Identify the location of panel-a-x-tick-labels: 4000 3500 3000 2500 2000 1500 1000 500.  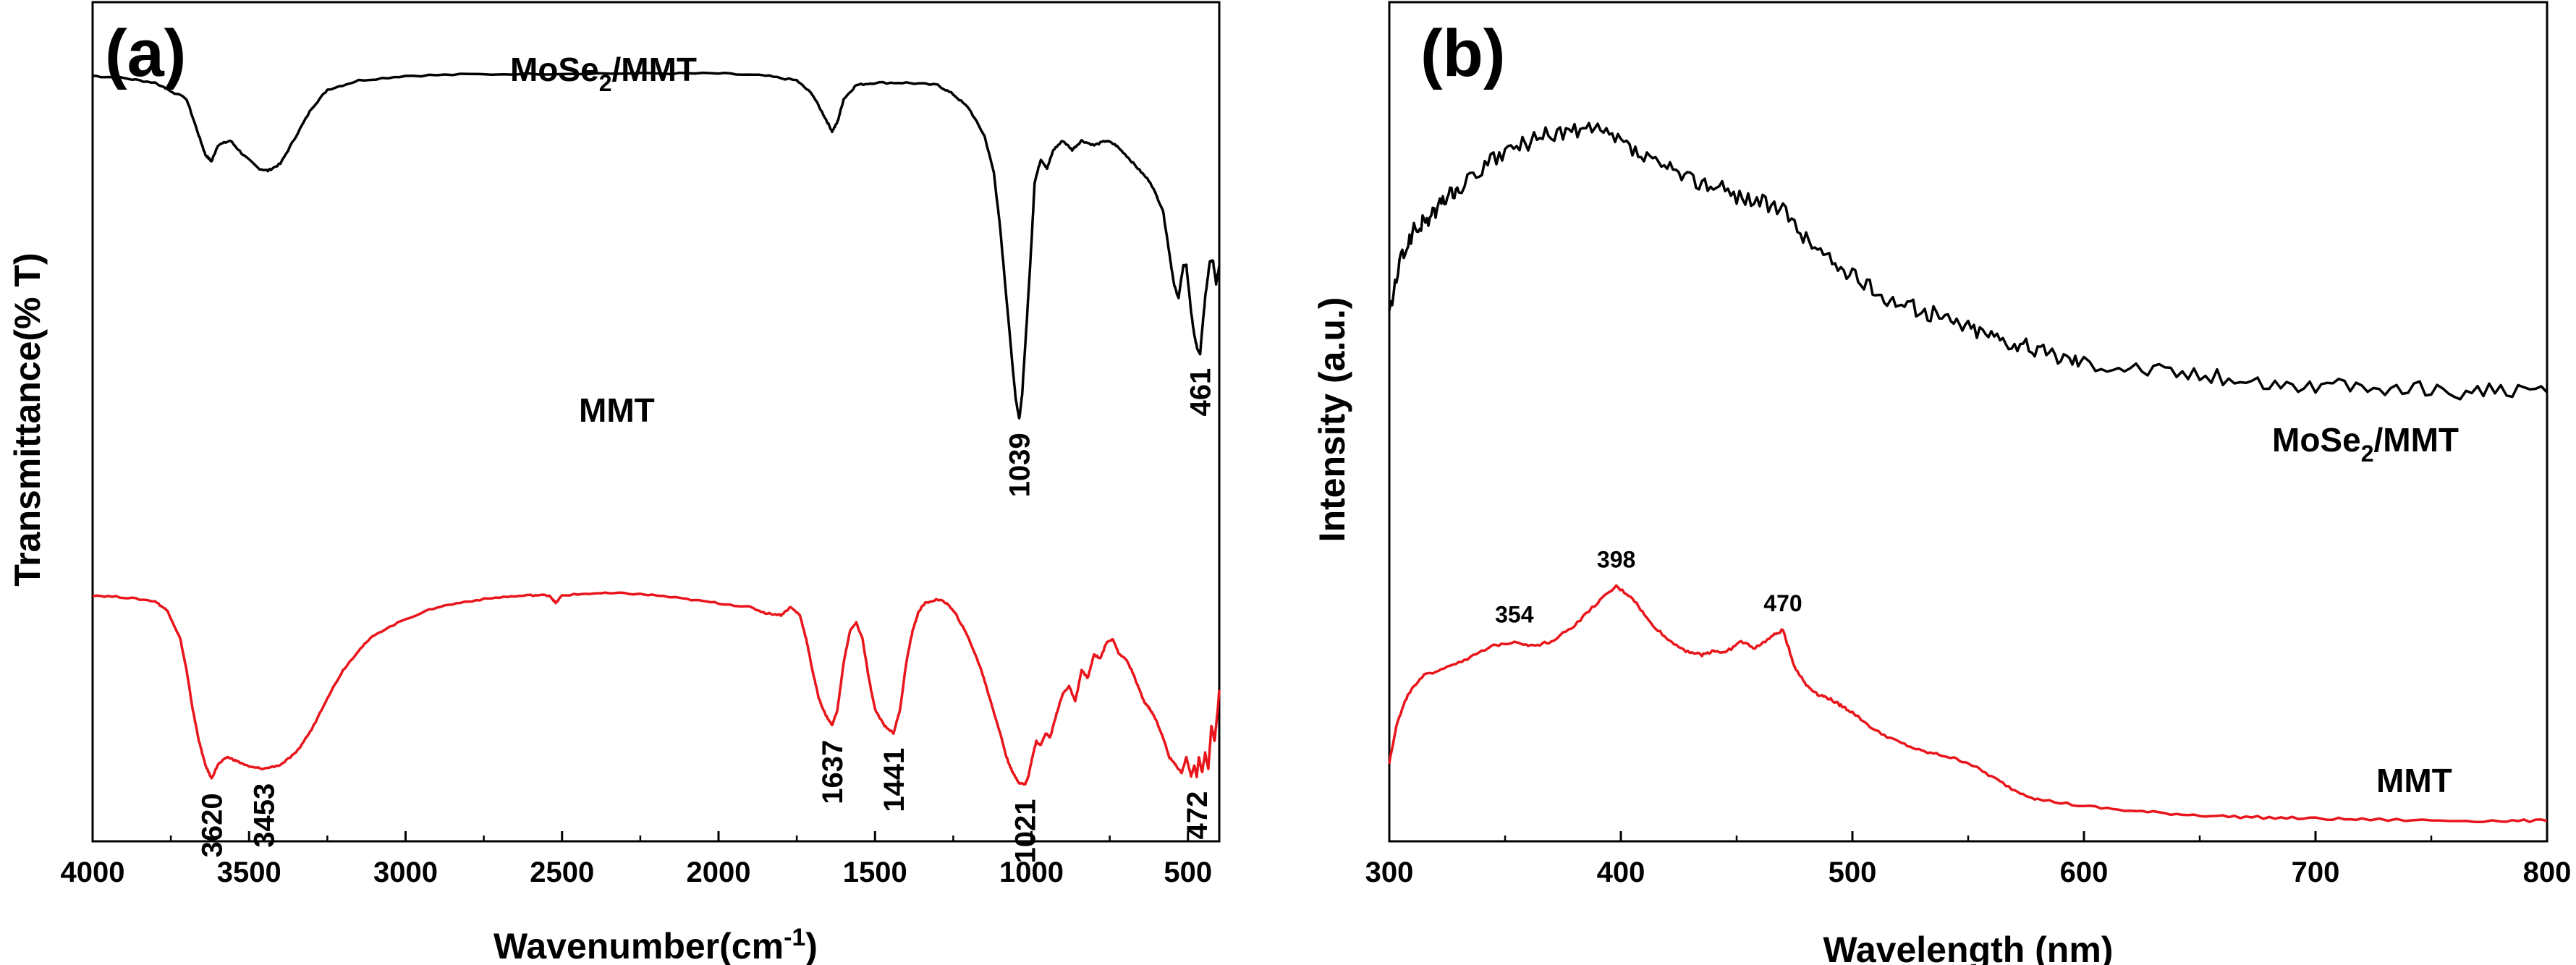
(637, 872).